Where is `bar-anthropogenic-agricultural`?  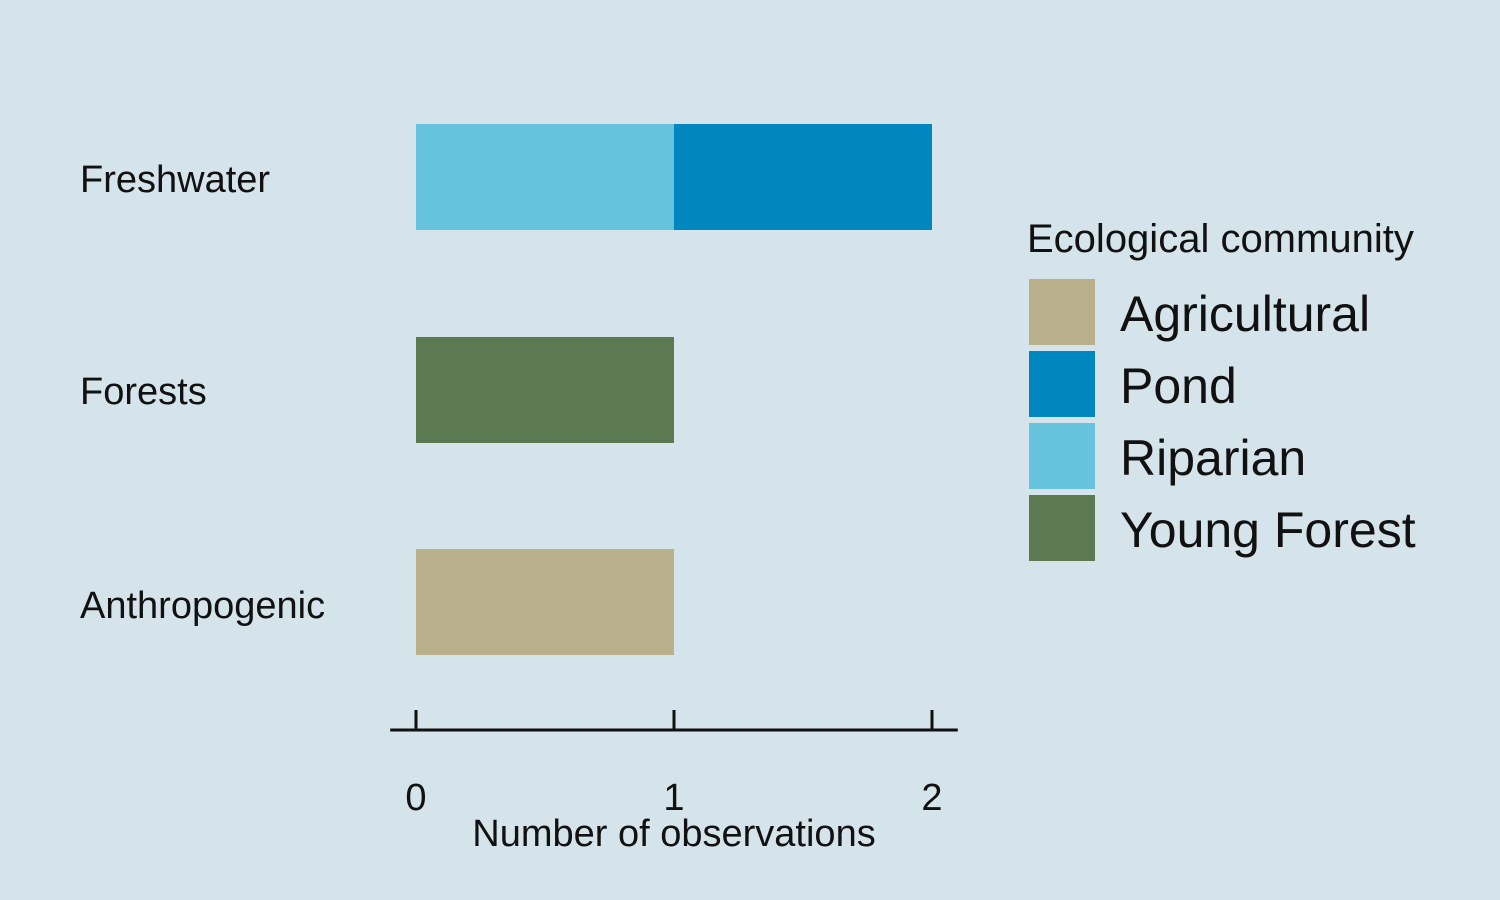 bar-anthropogenic-agricultural is located at coordinates (545, 602).